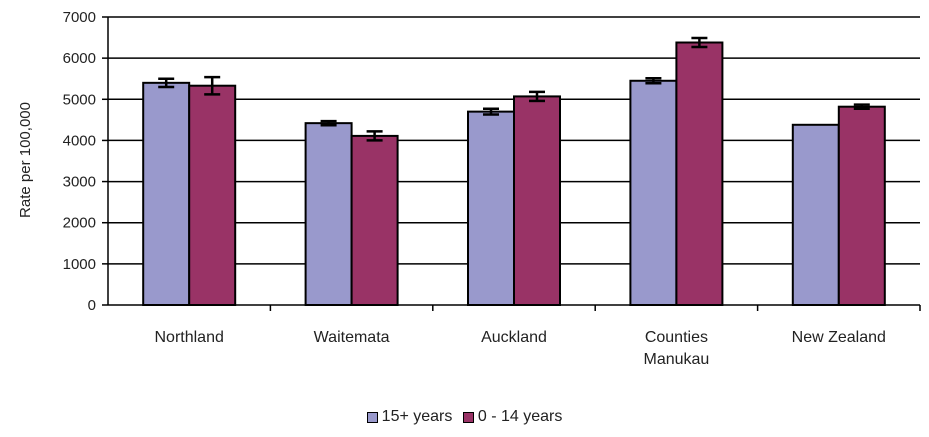 This screenshot has height=437, width=929. What do you see at coordinates (79, 58) in the screenshot?
I see `y-tick-label: 6000` at bounding box center [79, 58].